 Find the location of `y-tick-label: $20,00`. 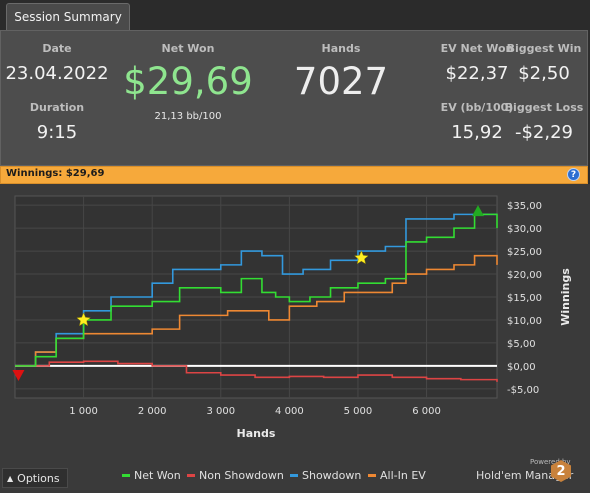

y-tick-label: $20,00 is located at coordinates (524, 275).